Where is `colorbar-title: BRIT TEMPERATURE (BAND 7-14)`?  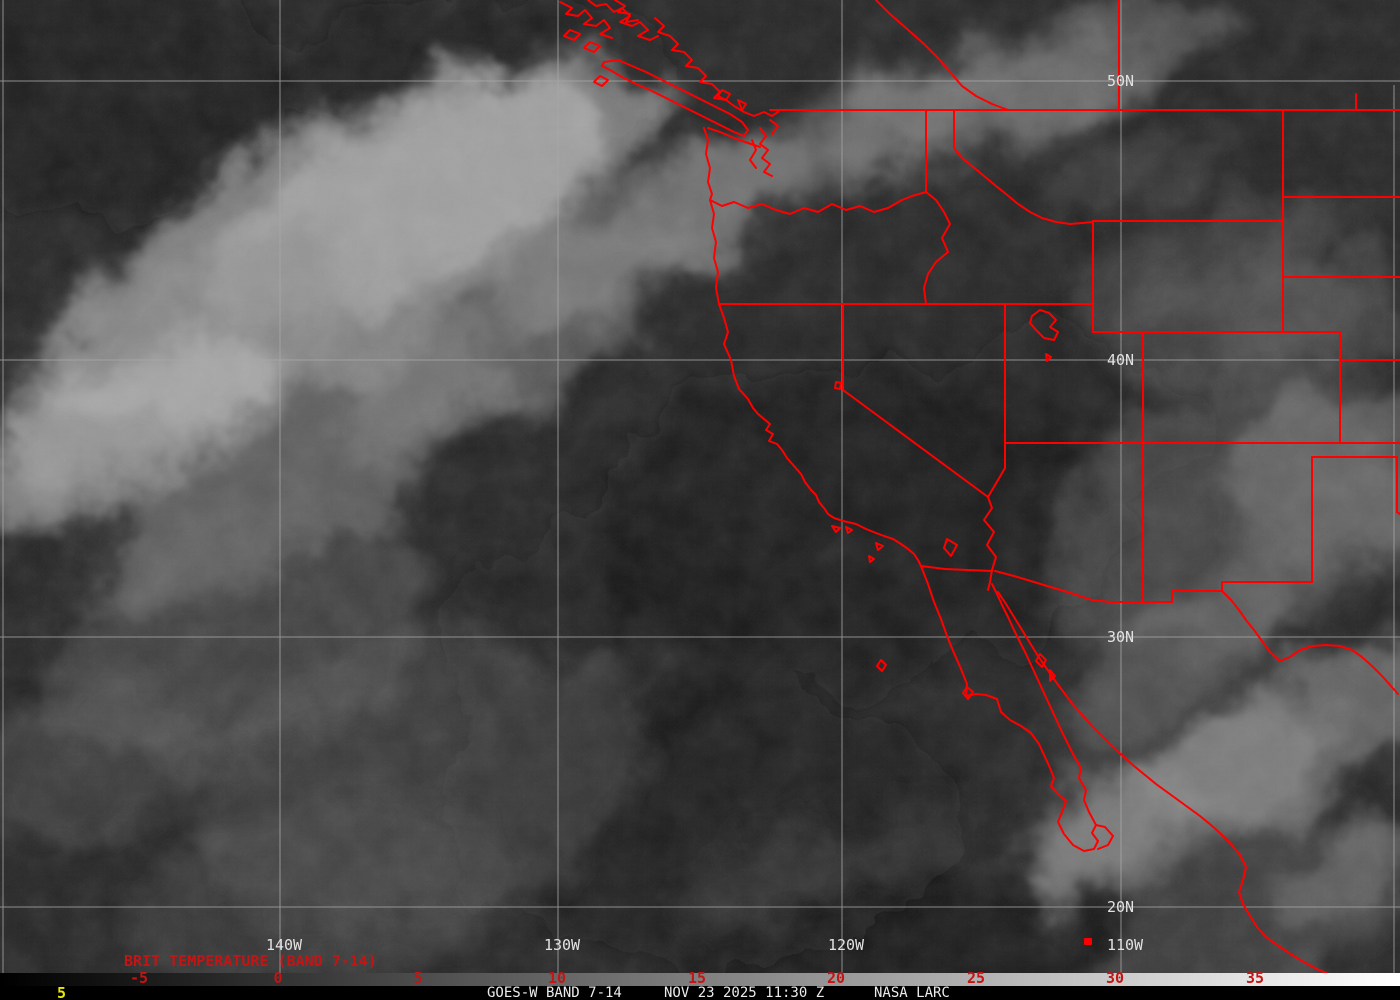 colorbar-title: BRIT TEMPERATURE (BAND 7-14) is located at coordinates (250, 961).